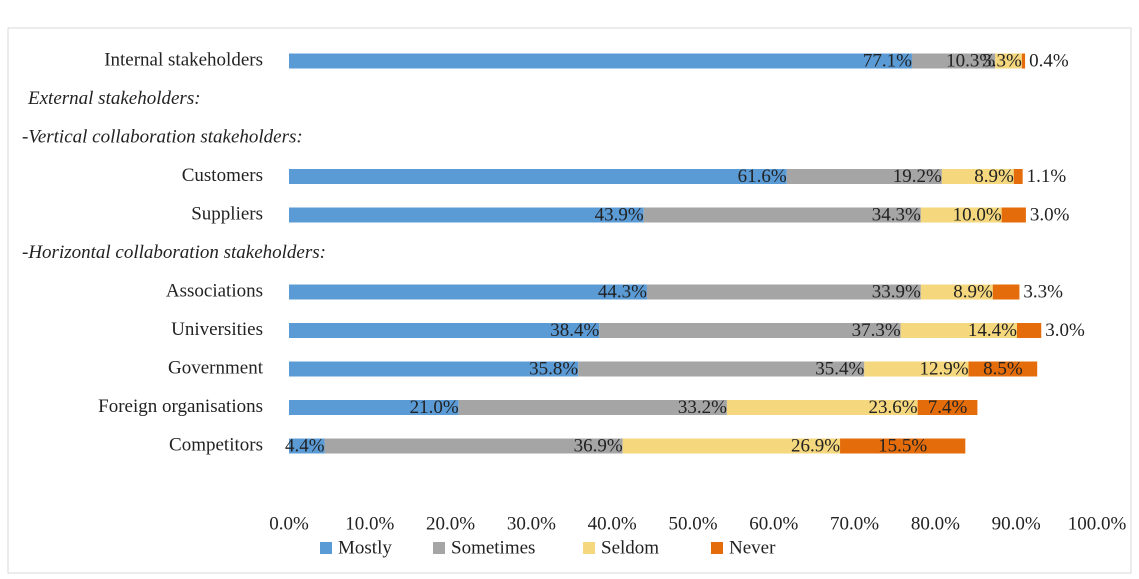 This screenshot has height=579, width=1139. What do you see at coordinates (216, 367) in the screenshot?
I see `category-label: Government` at bounding box center [216, 367].